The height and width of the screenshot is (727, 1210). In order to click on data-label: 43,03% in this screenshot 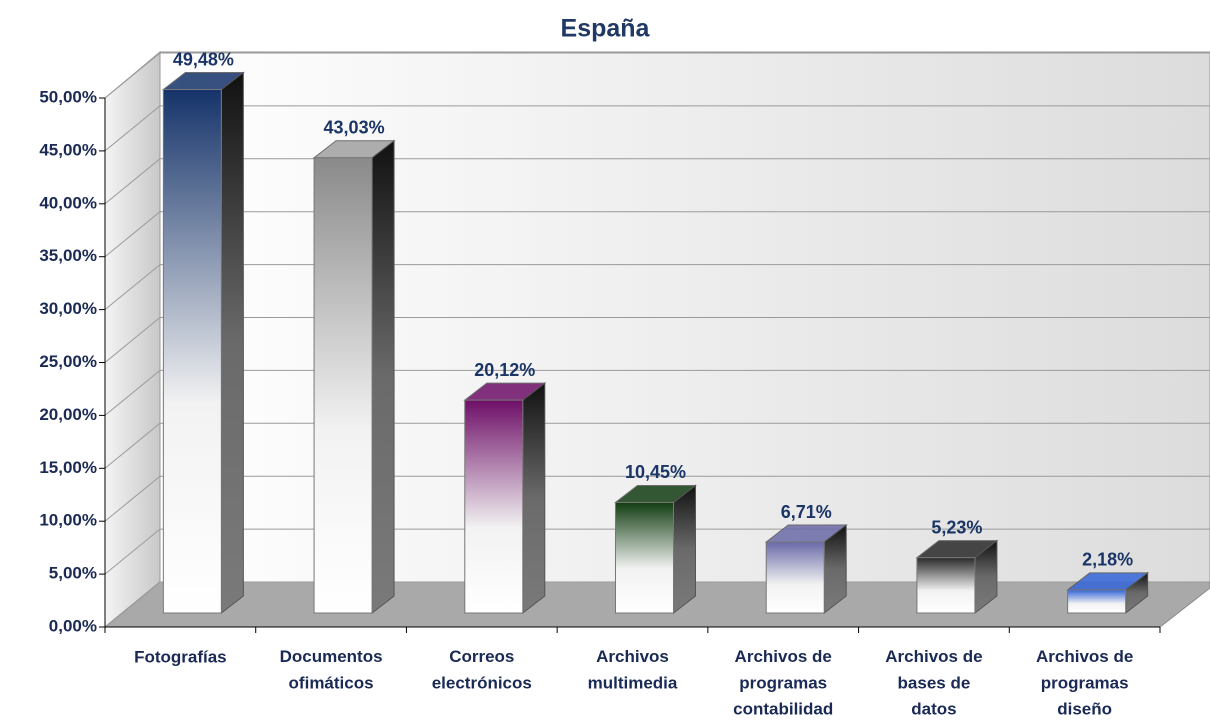, I will do `click(354, 127)`.